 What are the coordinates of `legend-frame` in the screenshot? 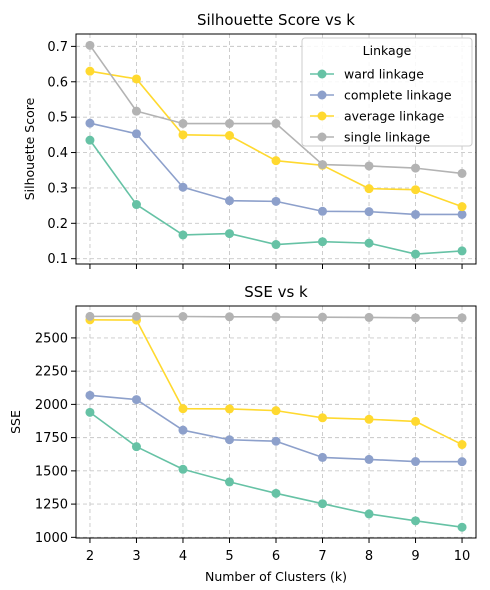 It's located at (387, 92).